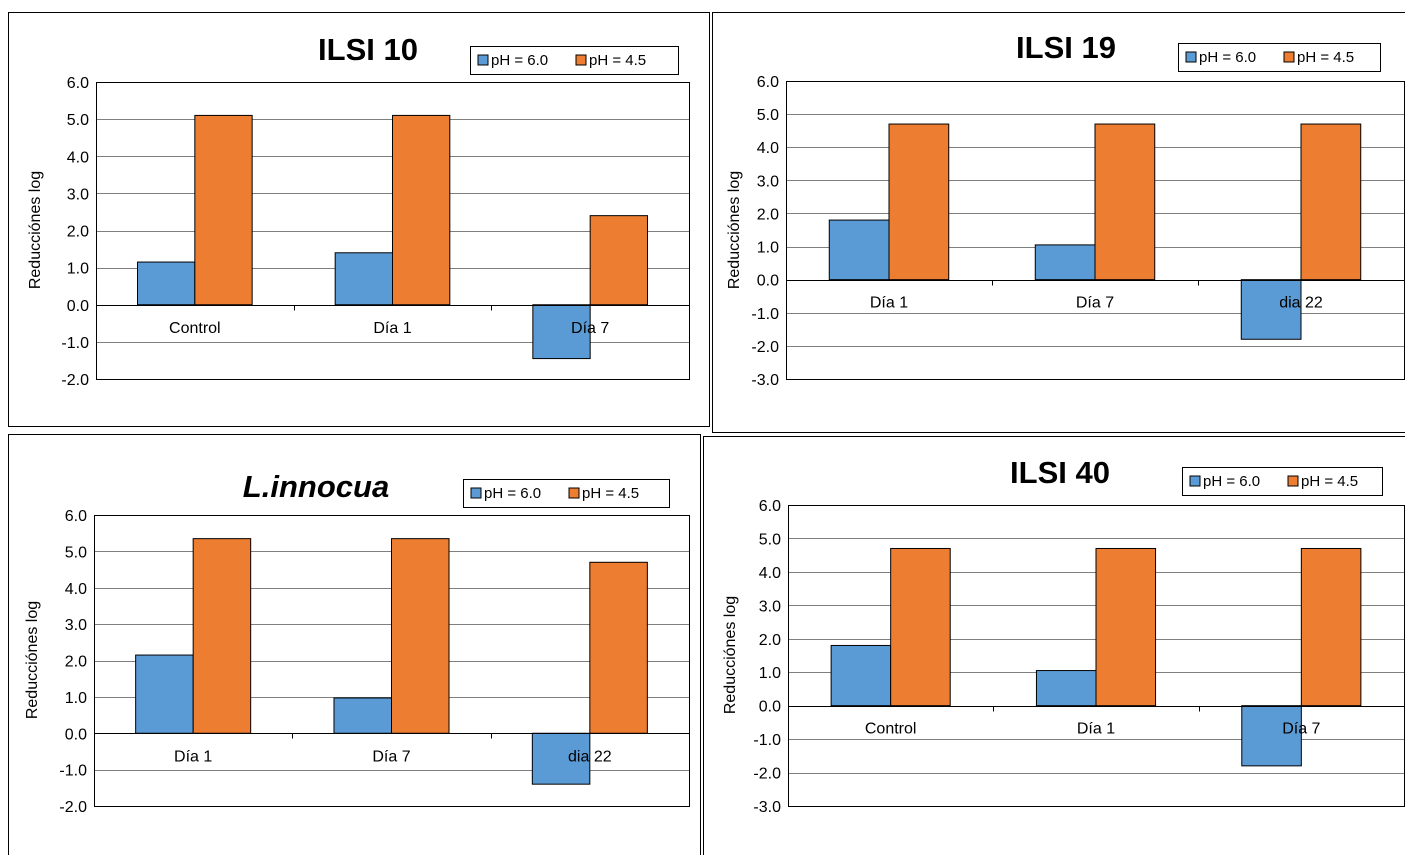  What do you see at coordinates (316, 486) in the screenshot?
I see `chart-title: L.innocua` at bounding box center [316, 486].